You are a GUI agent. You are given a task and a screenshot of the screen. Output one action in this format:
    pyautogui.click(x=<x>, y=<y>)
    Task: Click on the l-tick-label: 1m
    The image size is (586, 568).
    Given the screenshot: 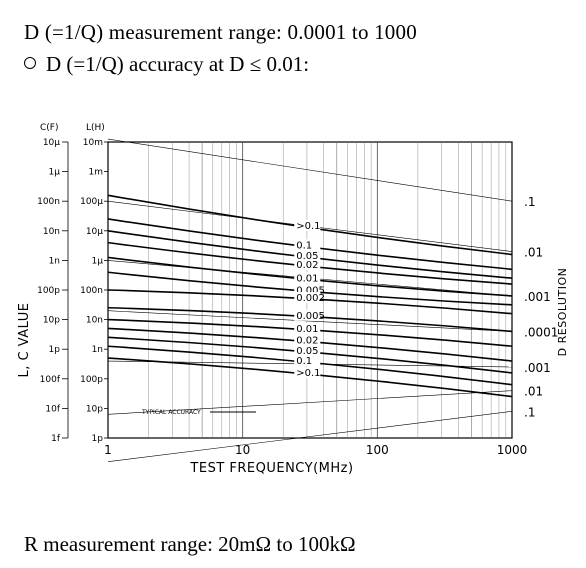 What is the action you would take?
    pyautogui.click(x=96, y=173)
    